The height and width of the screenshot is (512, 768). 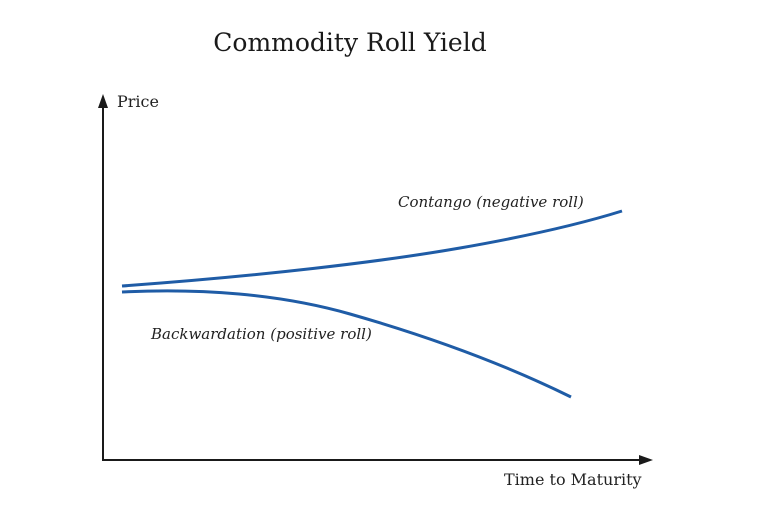 What do you see at coordinates (103, 101) in the screenshot?
I see `y-axis-arrow-icon` at bounding box center [103, 101].